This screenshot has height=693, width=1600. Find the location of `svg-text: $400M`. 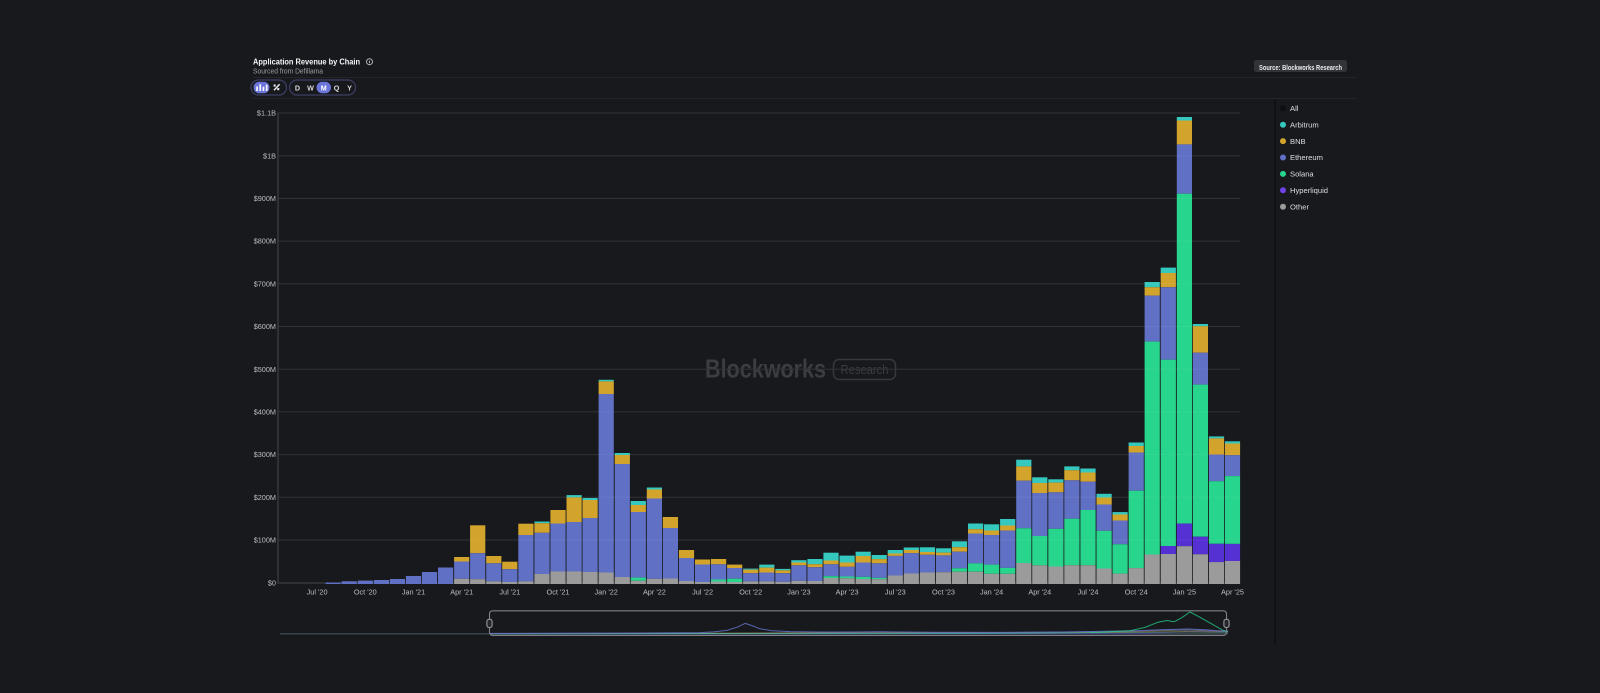

svg-text: $400M is located at coordinates (265, 412).